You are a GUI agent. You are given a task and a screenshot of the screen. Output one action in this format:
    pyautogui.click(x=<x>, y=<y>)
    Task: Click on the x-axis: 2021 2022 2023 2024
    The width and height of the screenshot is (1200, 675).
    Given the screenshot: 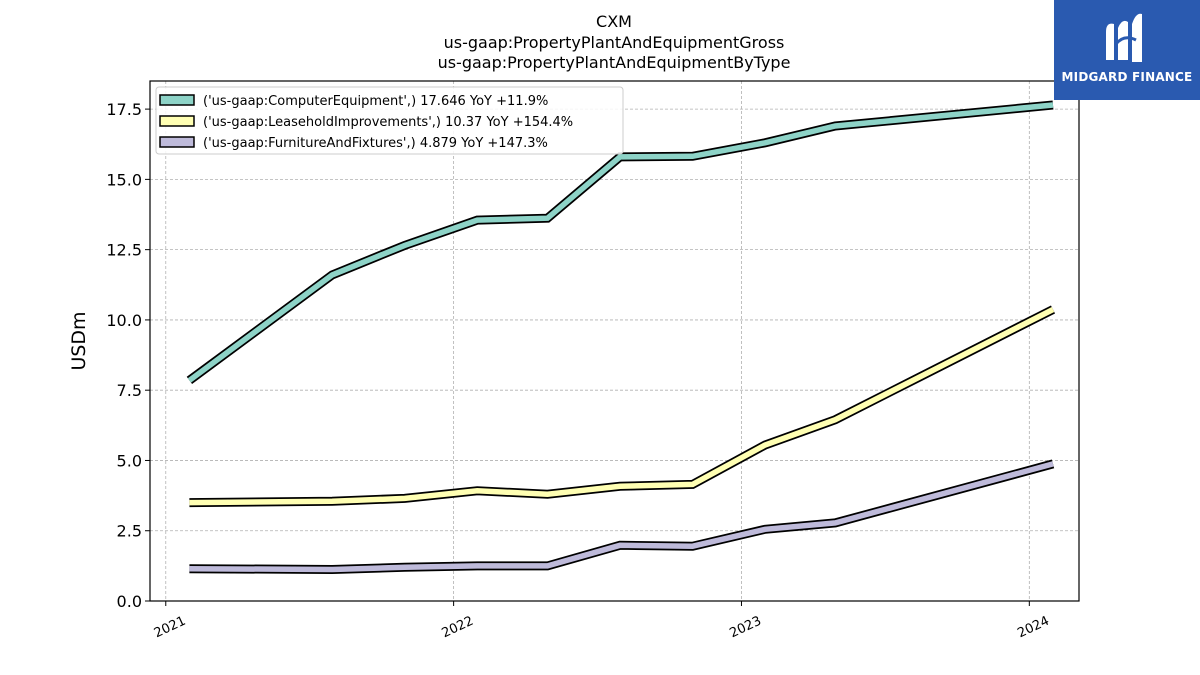 What is the action you would take?
    pyautogui.click(x=602, y=621)
    